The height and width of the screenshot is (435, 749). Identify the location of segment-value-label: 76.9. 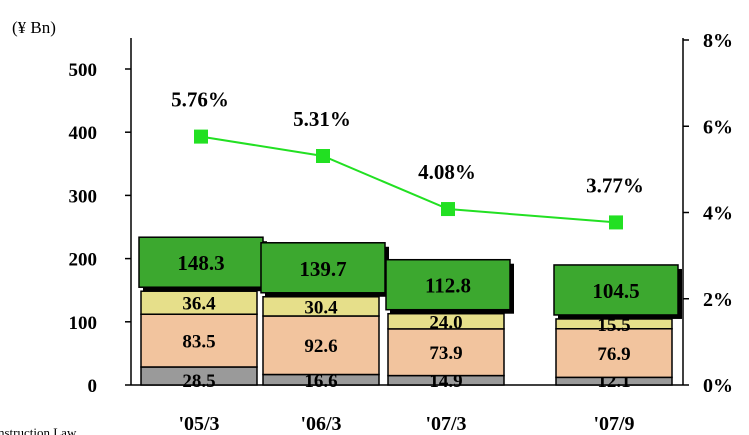
(613, 354).